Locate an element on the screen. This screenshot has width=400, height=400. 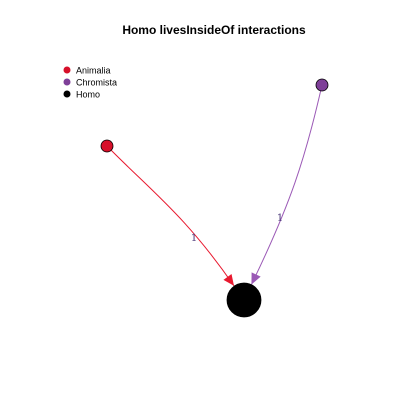
legend-swatch-chromista is located at coordinates (67, 82).